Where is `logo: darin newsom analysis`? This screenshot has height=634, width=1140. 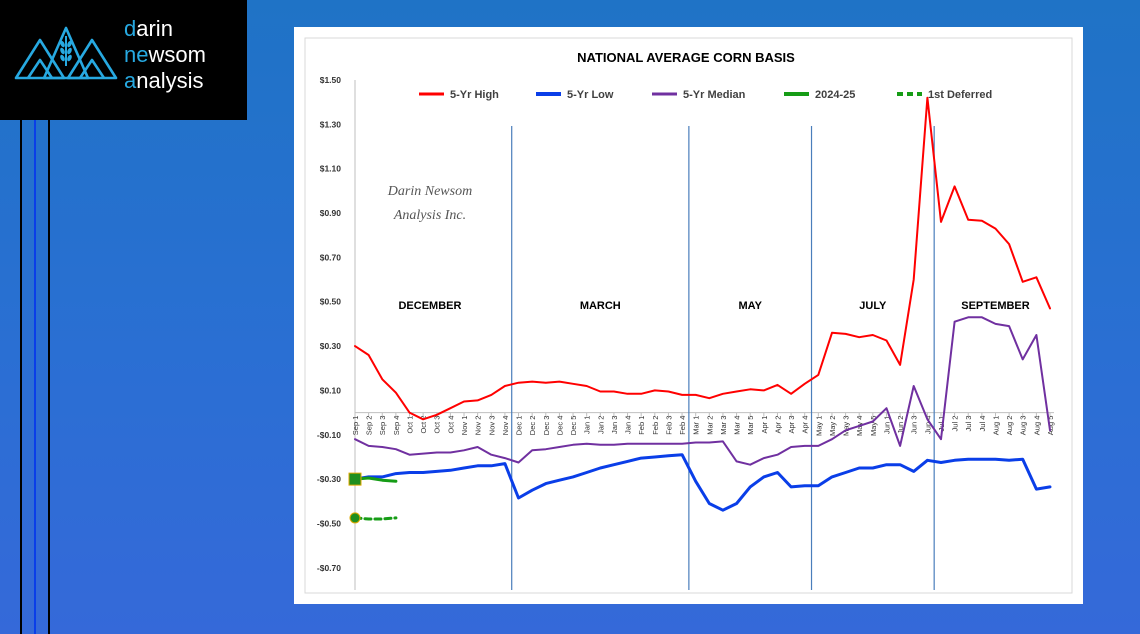
logo: darin newsom analysis is located at coordinates (123, 60).